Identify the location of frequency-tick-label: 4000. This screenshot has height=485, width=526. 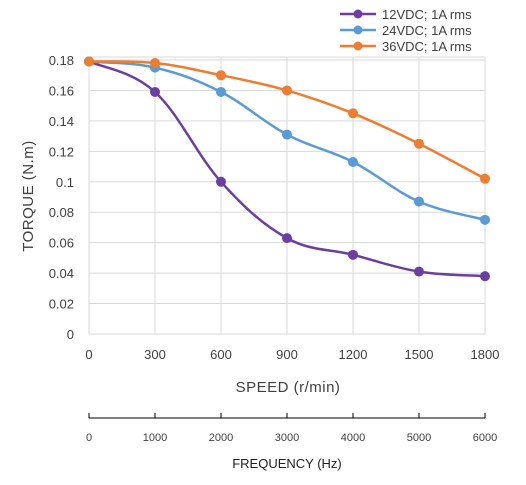
(353, 438).